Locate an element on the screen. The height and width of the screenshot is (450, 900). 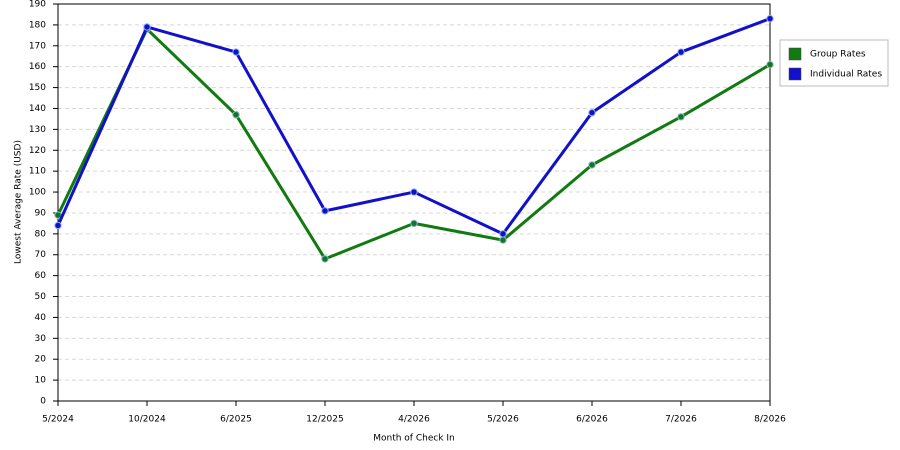
y-axis-label: Lowest Average Rate (USD) is located at coordinates (19, 202).